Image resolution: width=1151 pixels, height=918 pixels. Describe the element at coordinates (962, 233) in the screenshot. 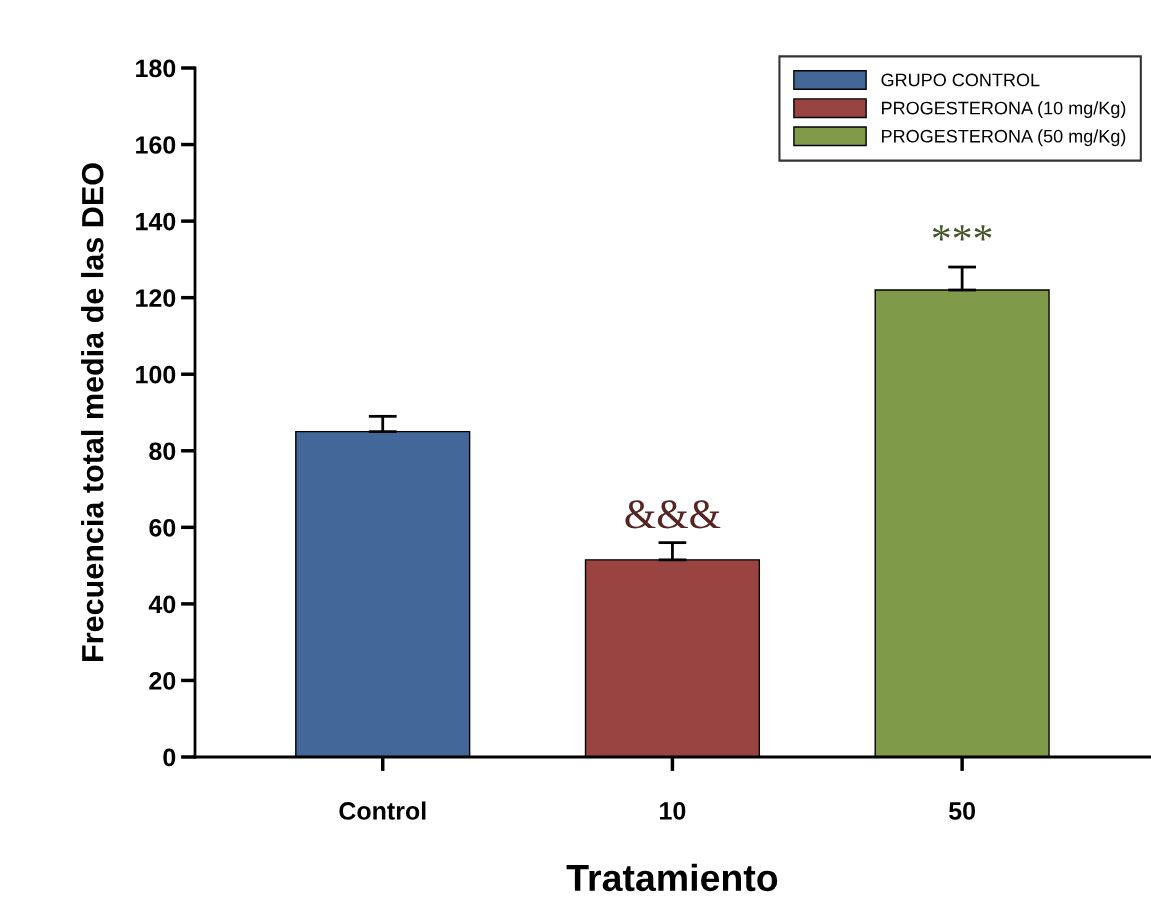

I see `annotation: ***` at that location.